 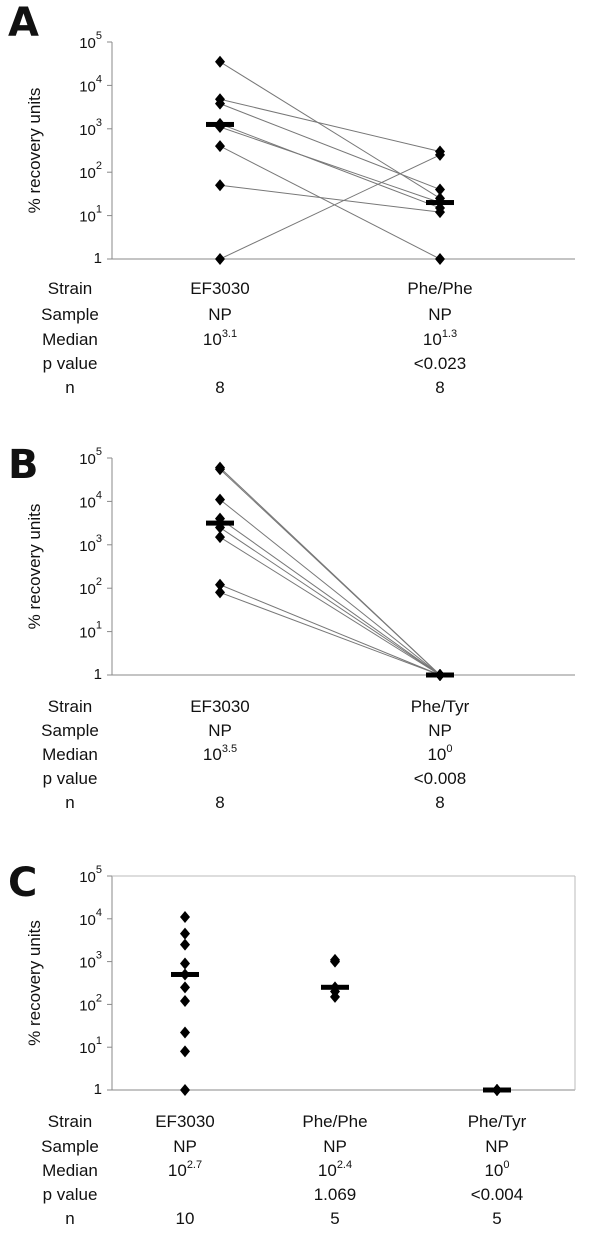 What do you see at coordinates (23, 23) in the screenshot?
I see `panel-label: A` at bounding box center [23, 23].